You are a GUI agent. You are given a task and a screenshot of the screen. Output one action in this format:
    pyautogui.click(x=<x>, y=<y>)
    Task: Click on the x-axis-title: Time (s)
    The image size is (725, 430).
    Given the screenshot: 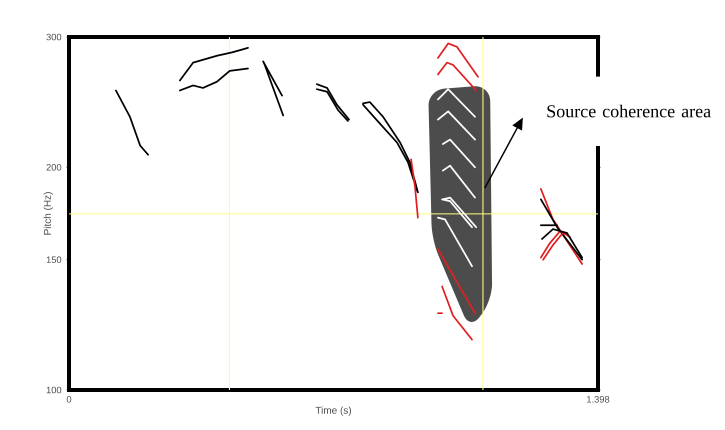 What is the action you would take?
    pyautogui.click(x=334, y=411)
    